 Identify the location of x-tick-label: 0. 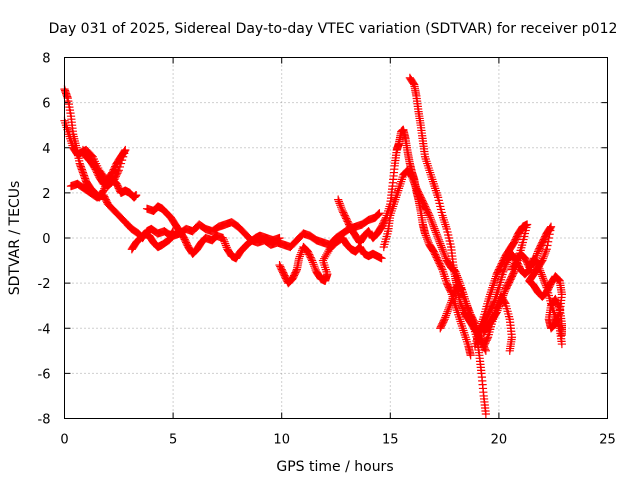
(64, 440).